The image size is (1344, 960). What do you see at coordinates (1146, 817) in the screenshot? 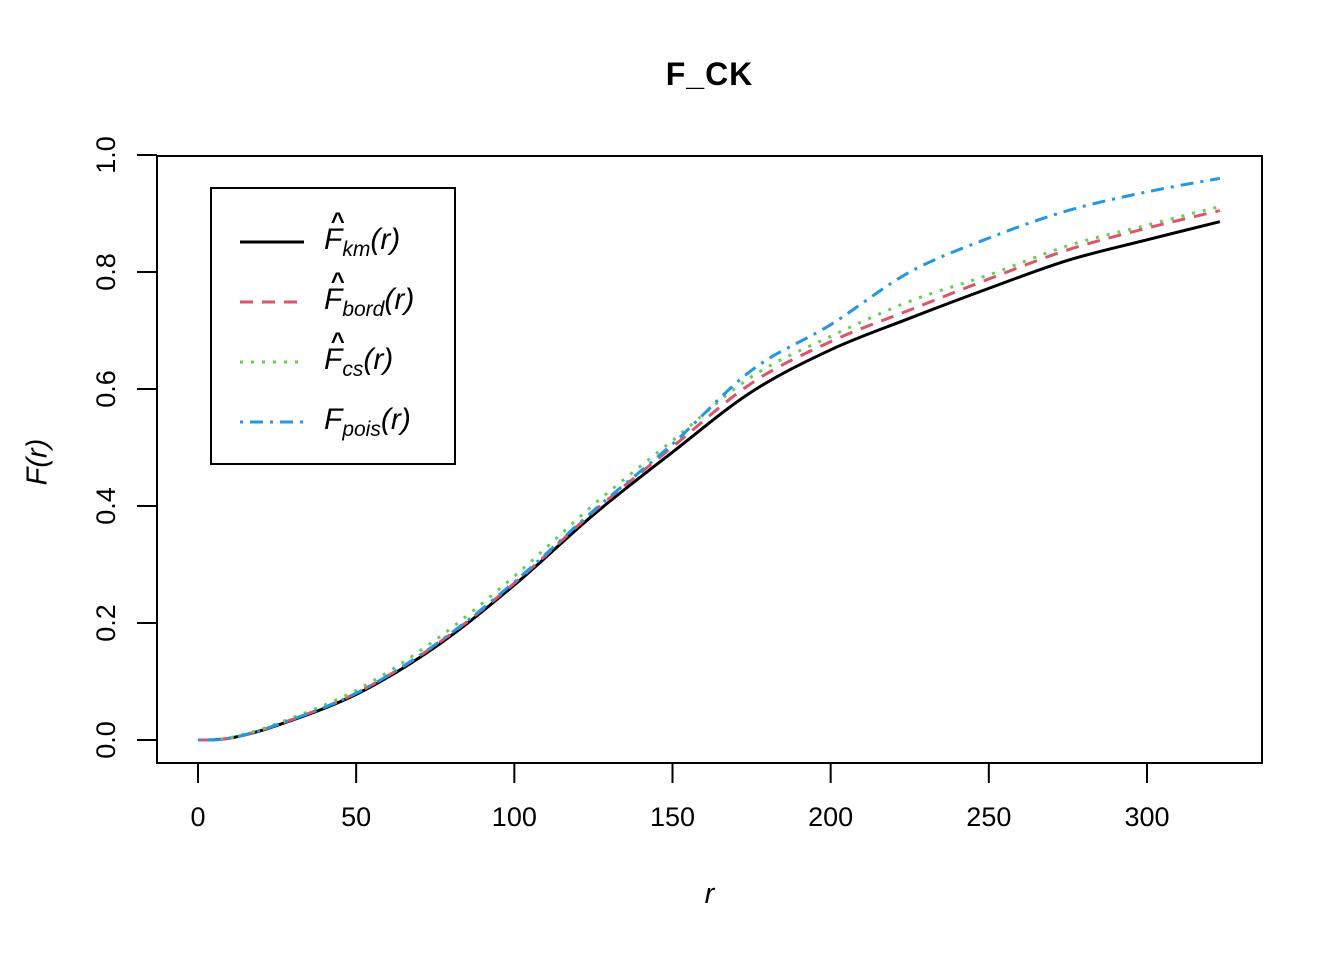
I see `x-tick-label: 300` at bounding box center [1146, 817].